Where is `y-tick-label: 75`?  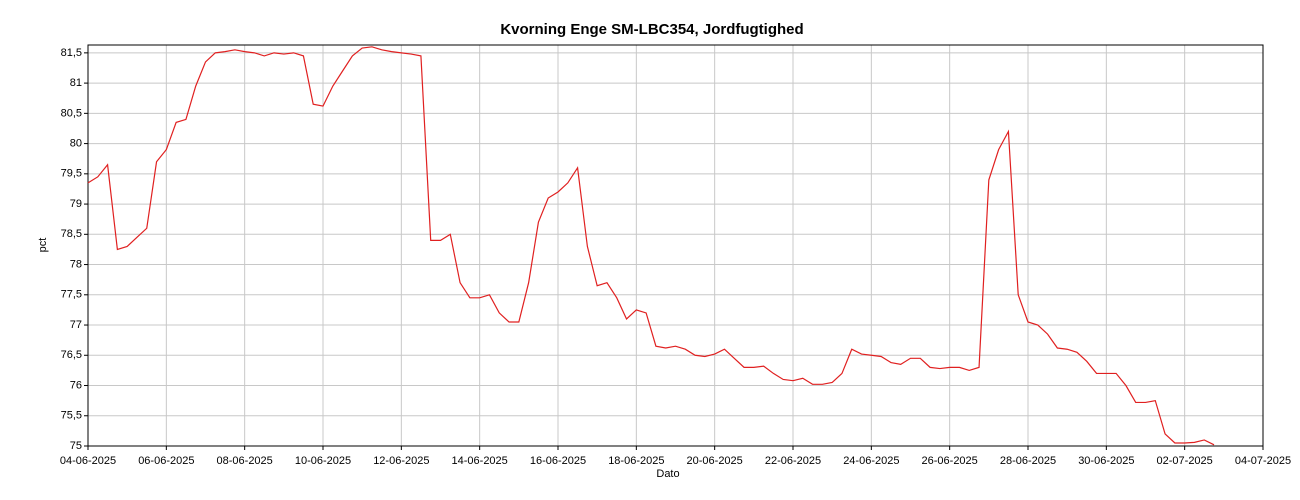 y-tick-label: 75 is located at coordinates (76, 446).